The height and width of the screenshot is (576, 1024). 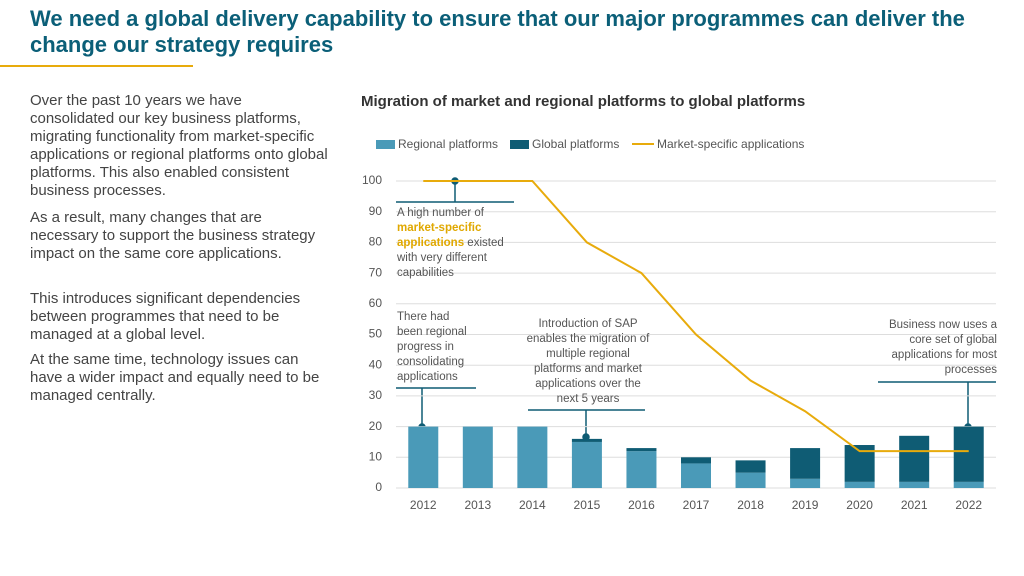 What do you see at coordinates (376, 211) in the screenshot?
I see `y-tick-label: 90` at bounding box center [376, 211].